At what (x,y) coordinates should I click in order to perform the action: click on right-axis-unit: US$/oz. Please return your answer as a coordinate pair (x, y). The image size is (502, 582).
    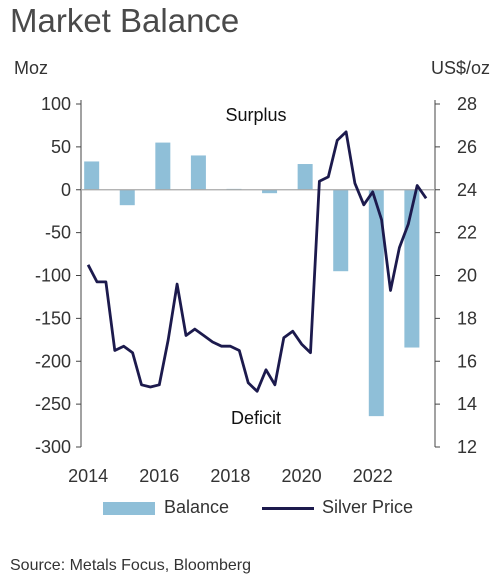
    Looking at the image, I should click on (460, 68).